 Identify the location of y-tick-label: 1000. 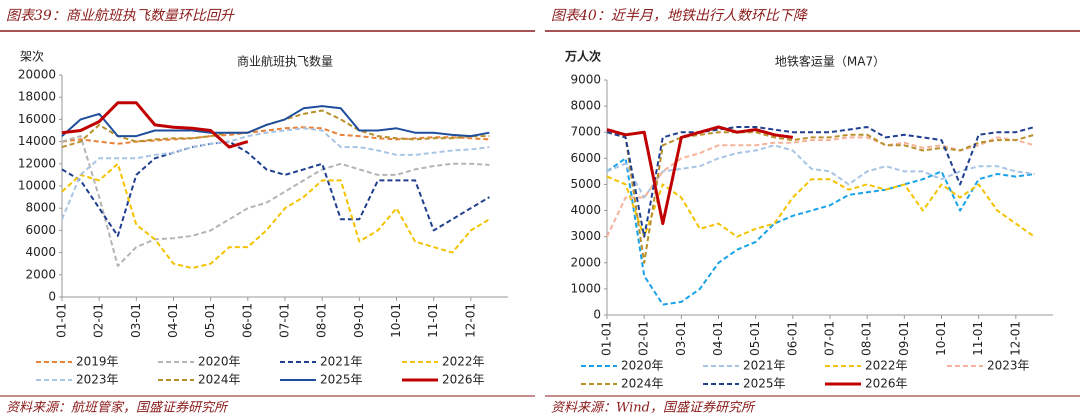
(585, 288).